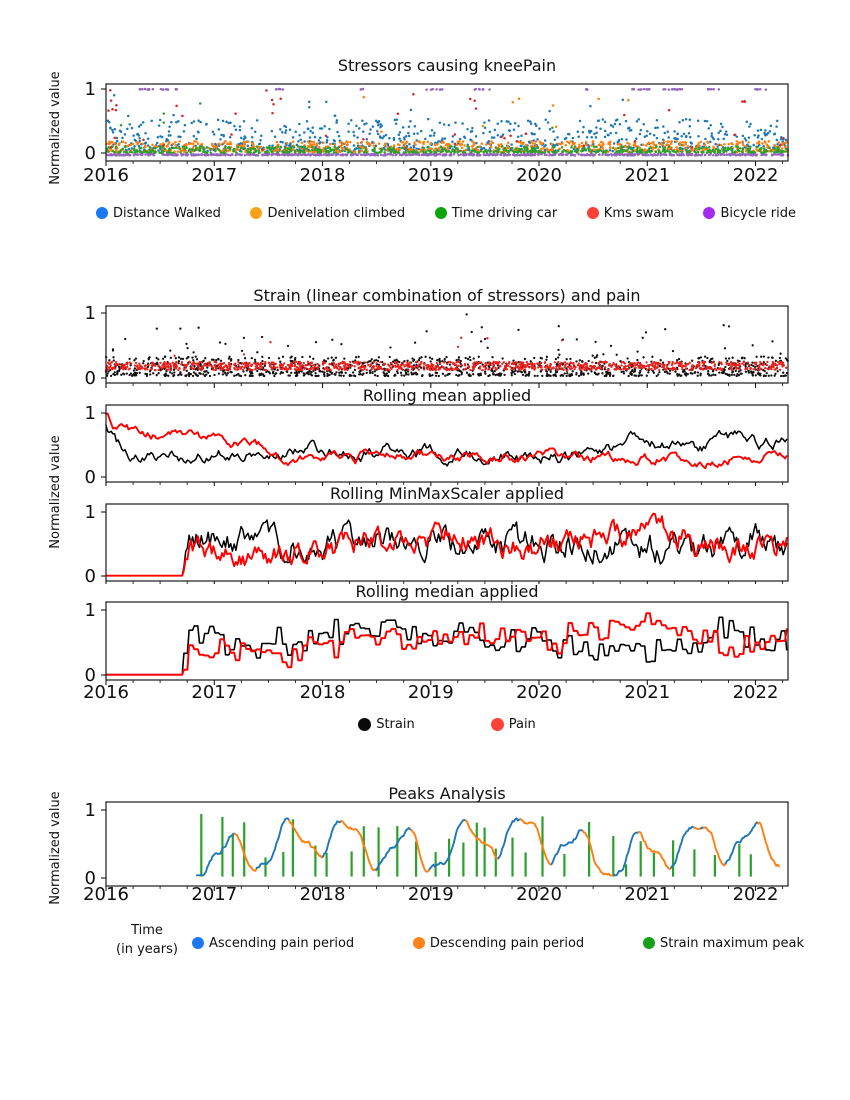  I want to click on legend-marker-strain-icon, so click(365, 724).